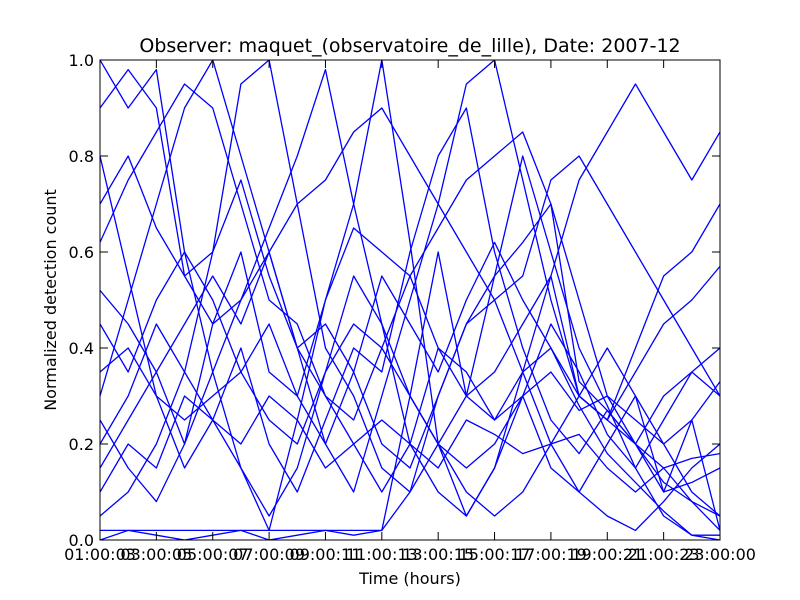  What do you see at coordinates (81, 540) in the screenshot?
I see `y-tick-label-1: 0.0` at bounding box center [81, 540].